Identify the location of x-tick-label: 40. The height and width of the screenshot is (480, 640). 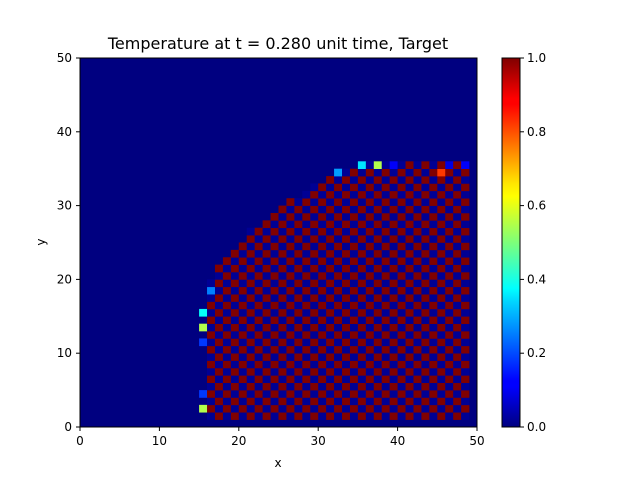
(397, 441).